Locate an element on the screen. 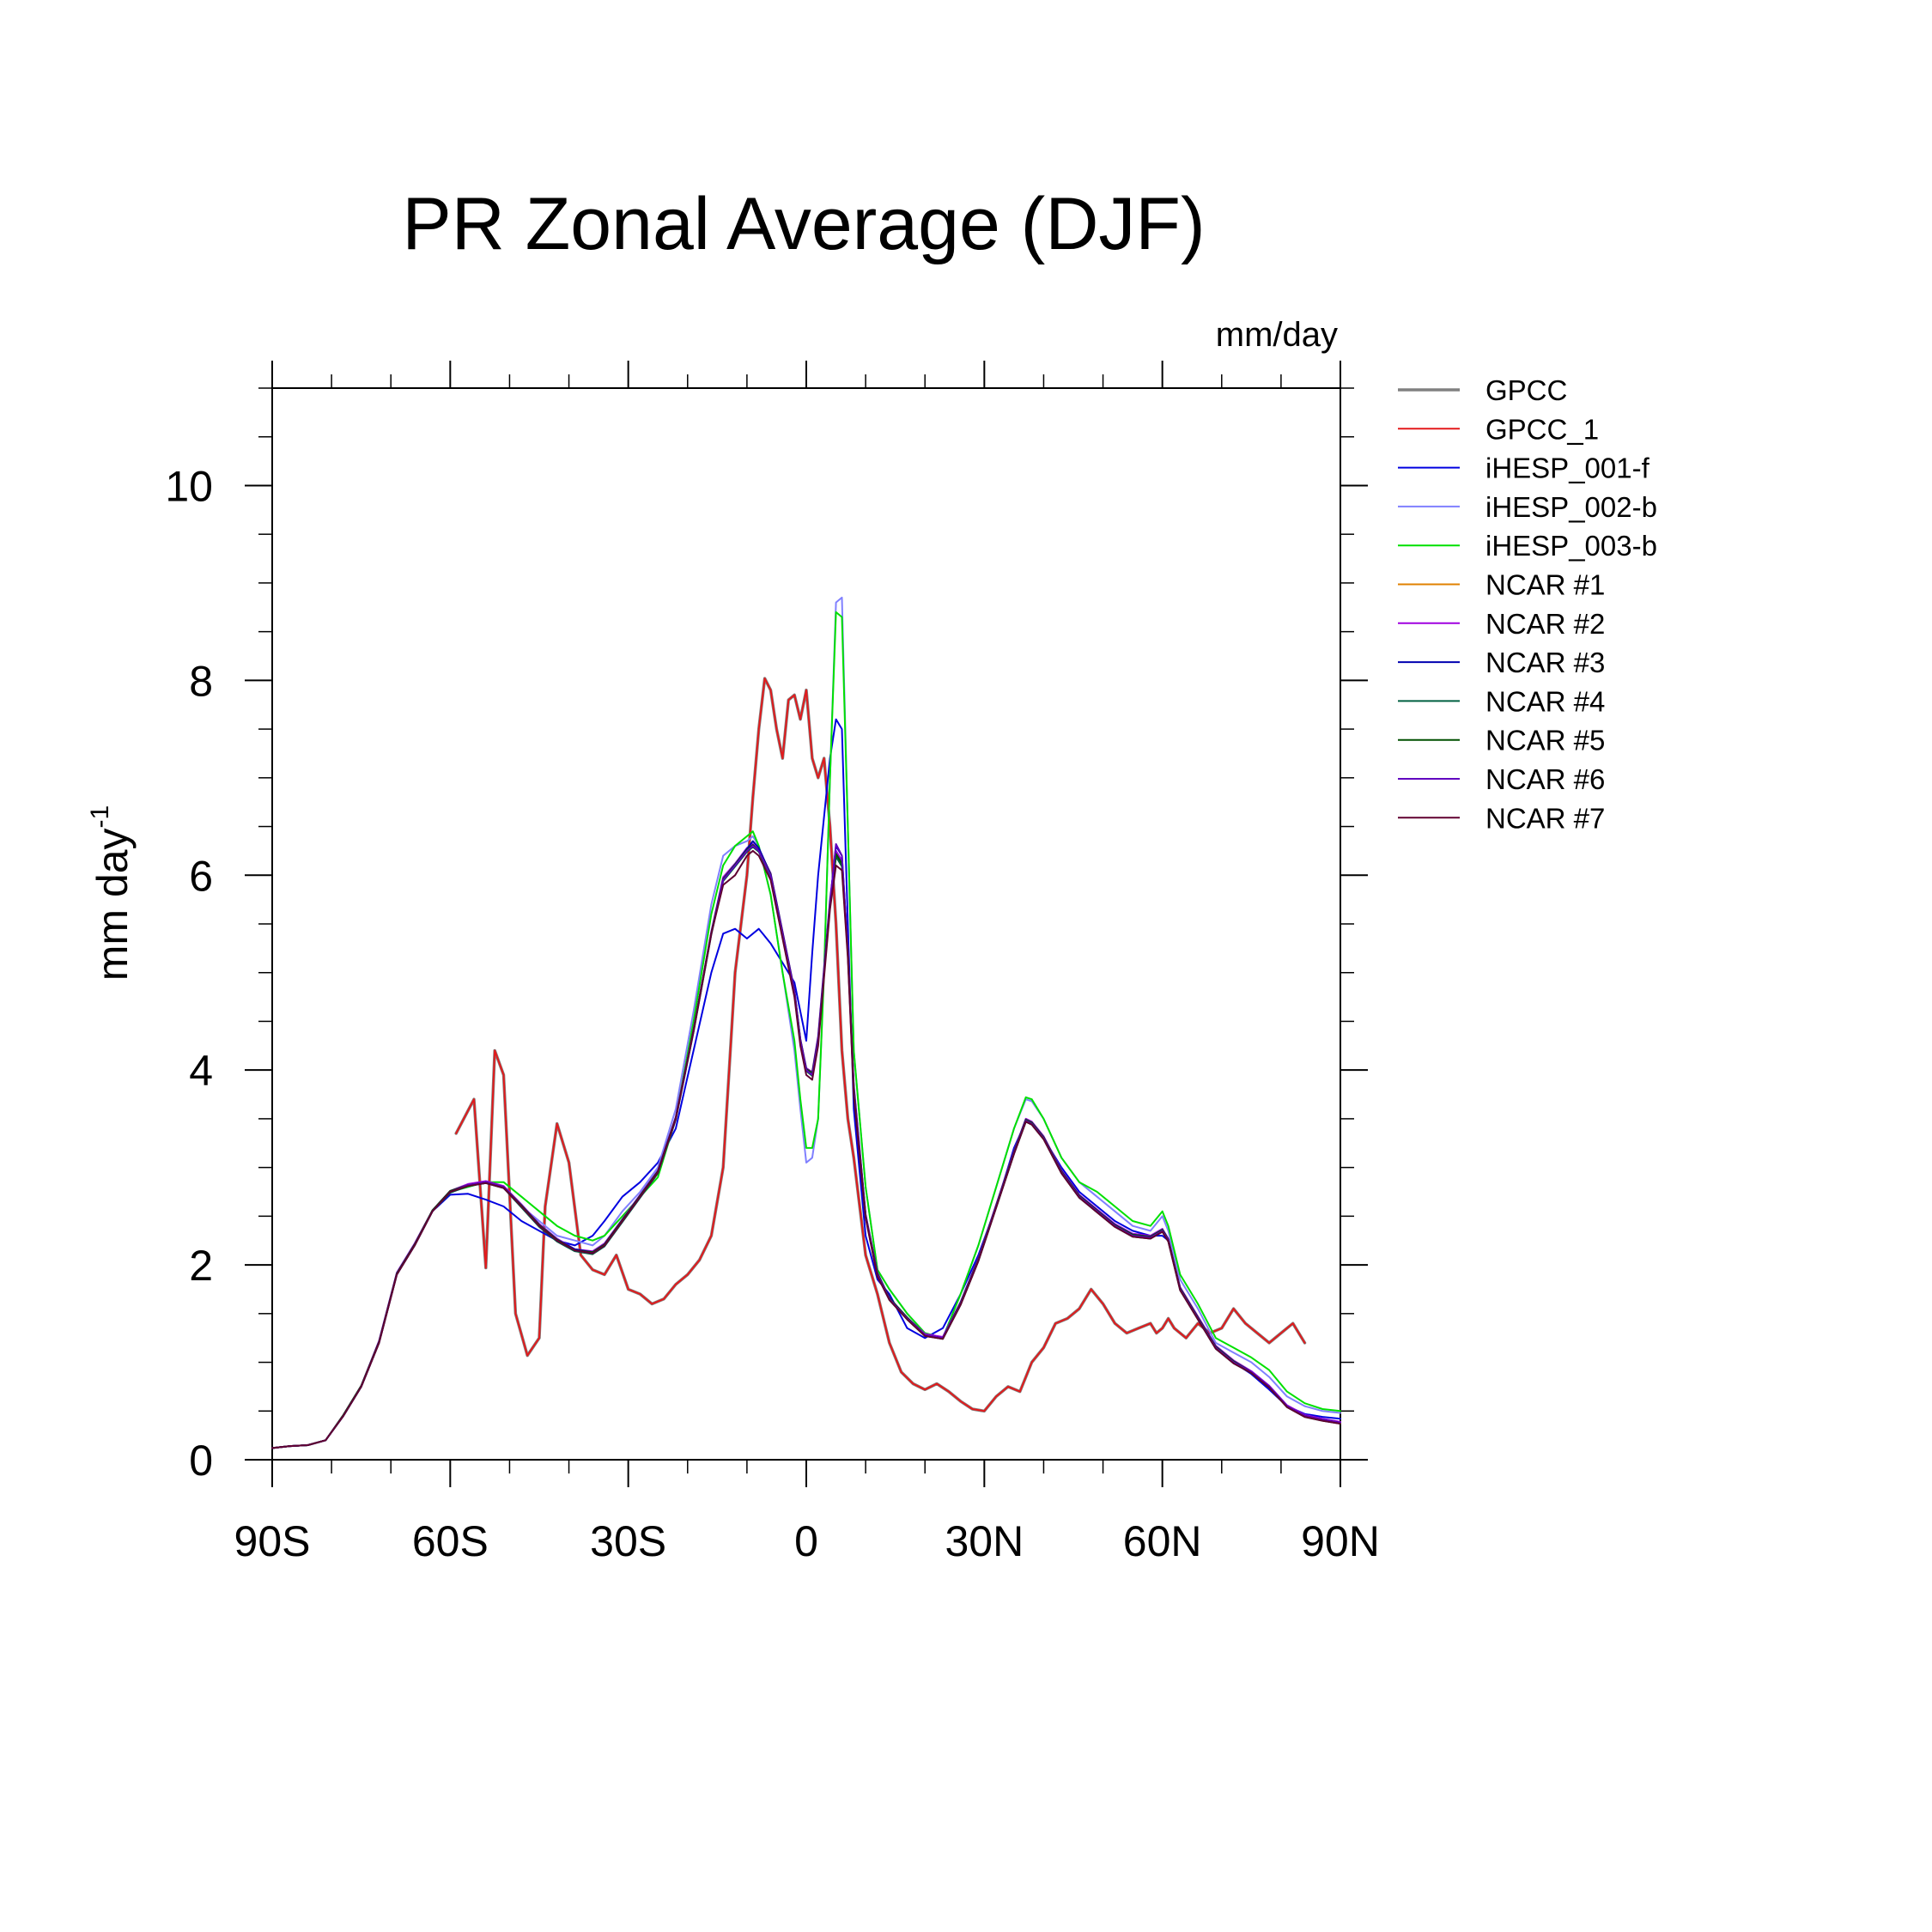 The height and width of the screenshot is (1932, 1932). legend-label: NCAR #2 is located at coordinates (1545, 624).